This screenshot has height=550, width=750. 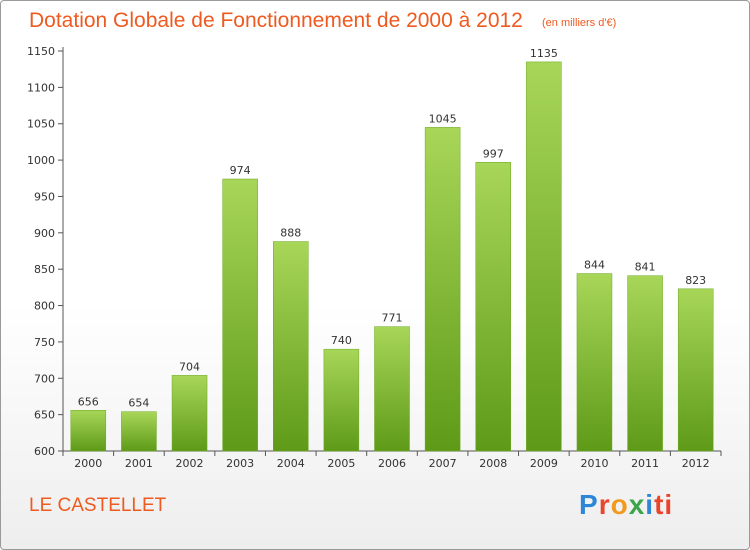 I want to click on logo-letter: x, so click(x=637, y=504).